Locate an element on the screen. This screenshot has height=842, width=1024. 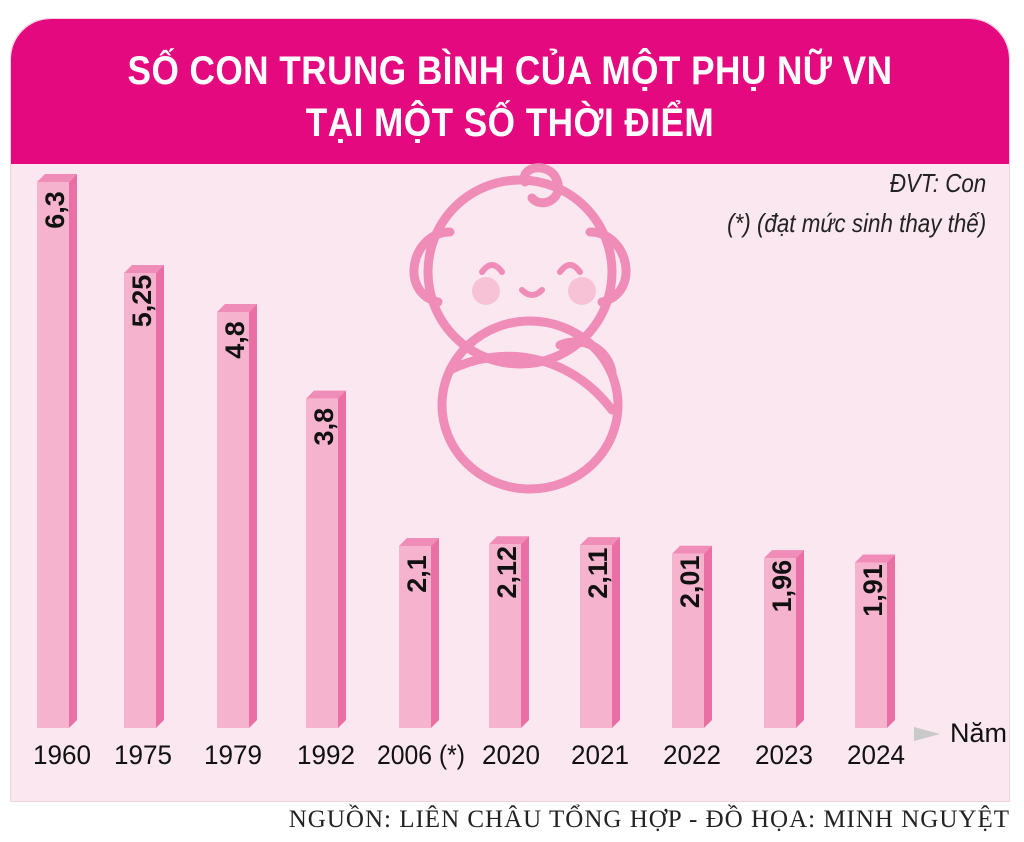
x-tick-label: 2023 is located at coordinates (784, 755).